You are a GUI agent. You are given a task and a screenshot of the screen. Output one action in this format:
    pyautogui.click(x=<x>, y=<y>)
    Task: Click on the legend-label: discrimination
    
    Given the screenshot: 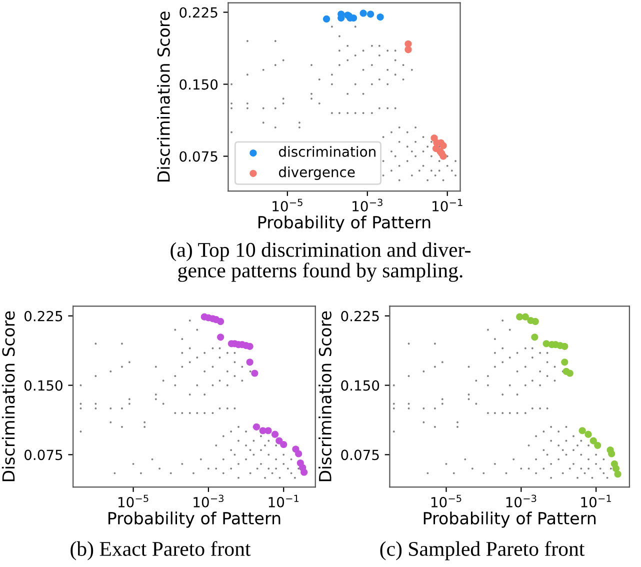 What is the action you would take?
    pyautogui.click(x=327, y=151)
    